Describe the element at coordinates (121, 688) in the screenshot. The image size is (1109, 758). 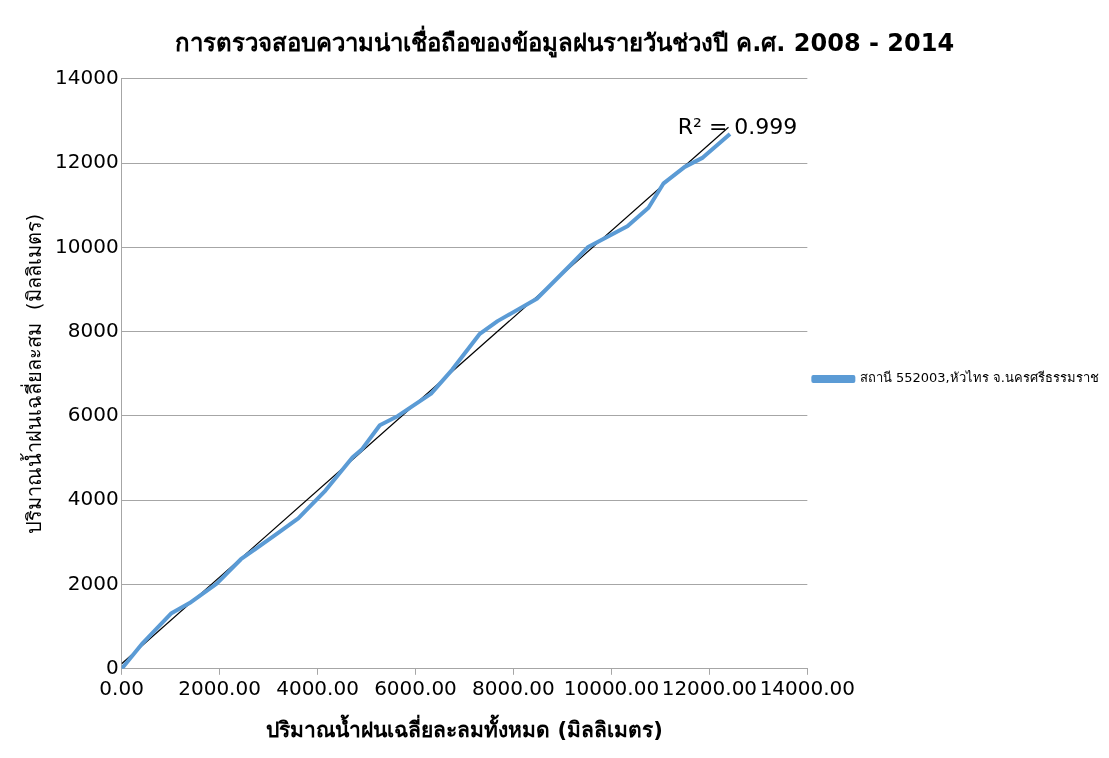
I see `x-tick-label: 0.00` at that location.